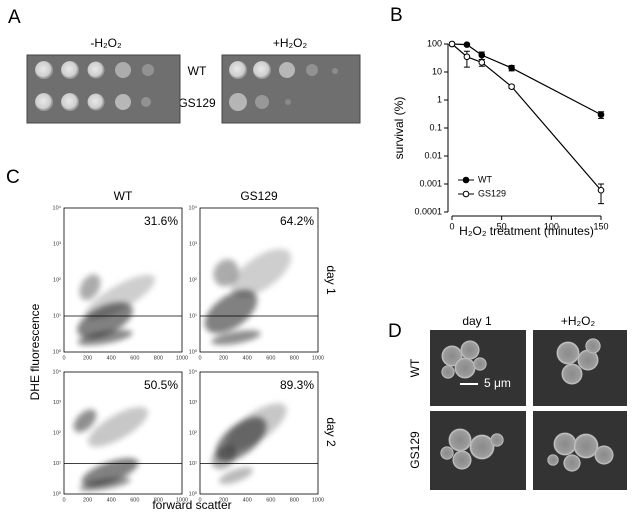  Describe the element at coordinates (439, 99) in the screenshot. I see `y-tick-label: 1` at that location.